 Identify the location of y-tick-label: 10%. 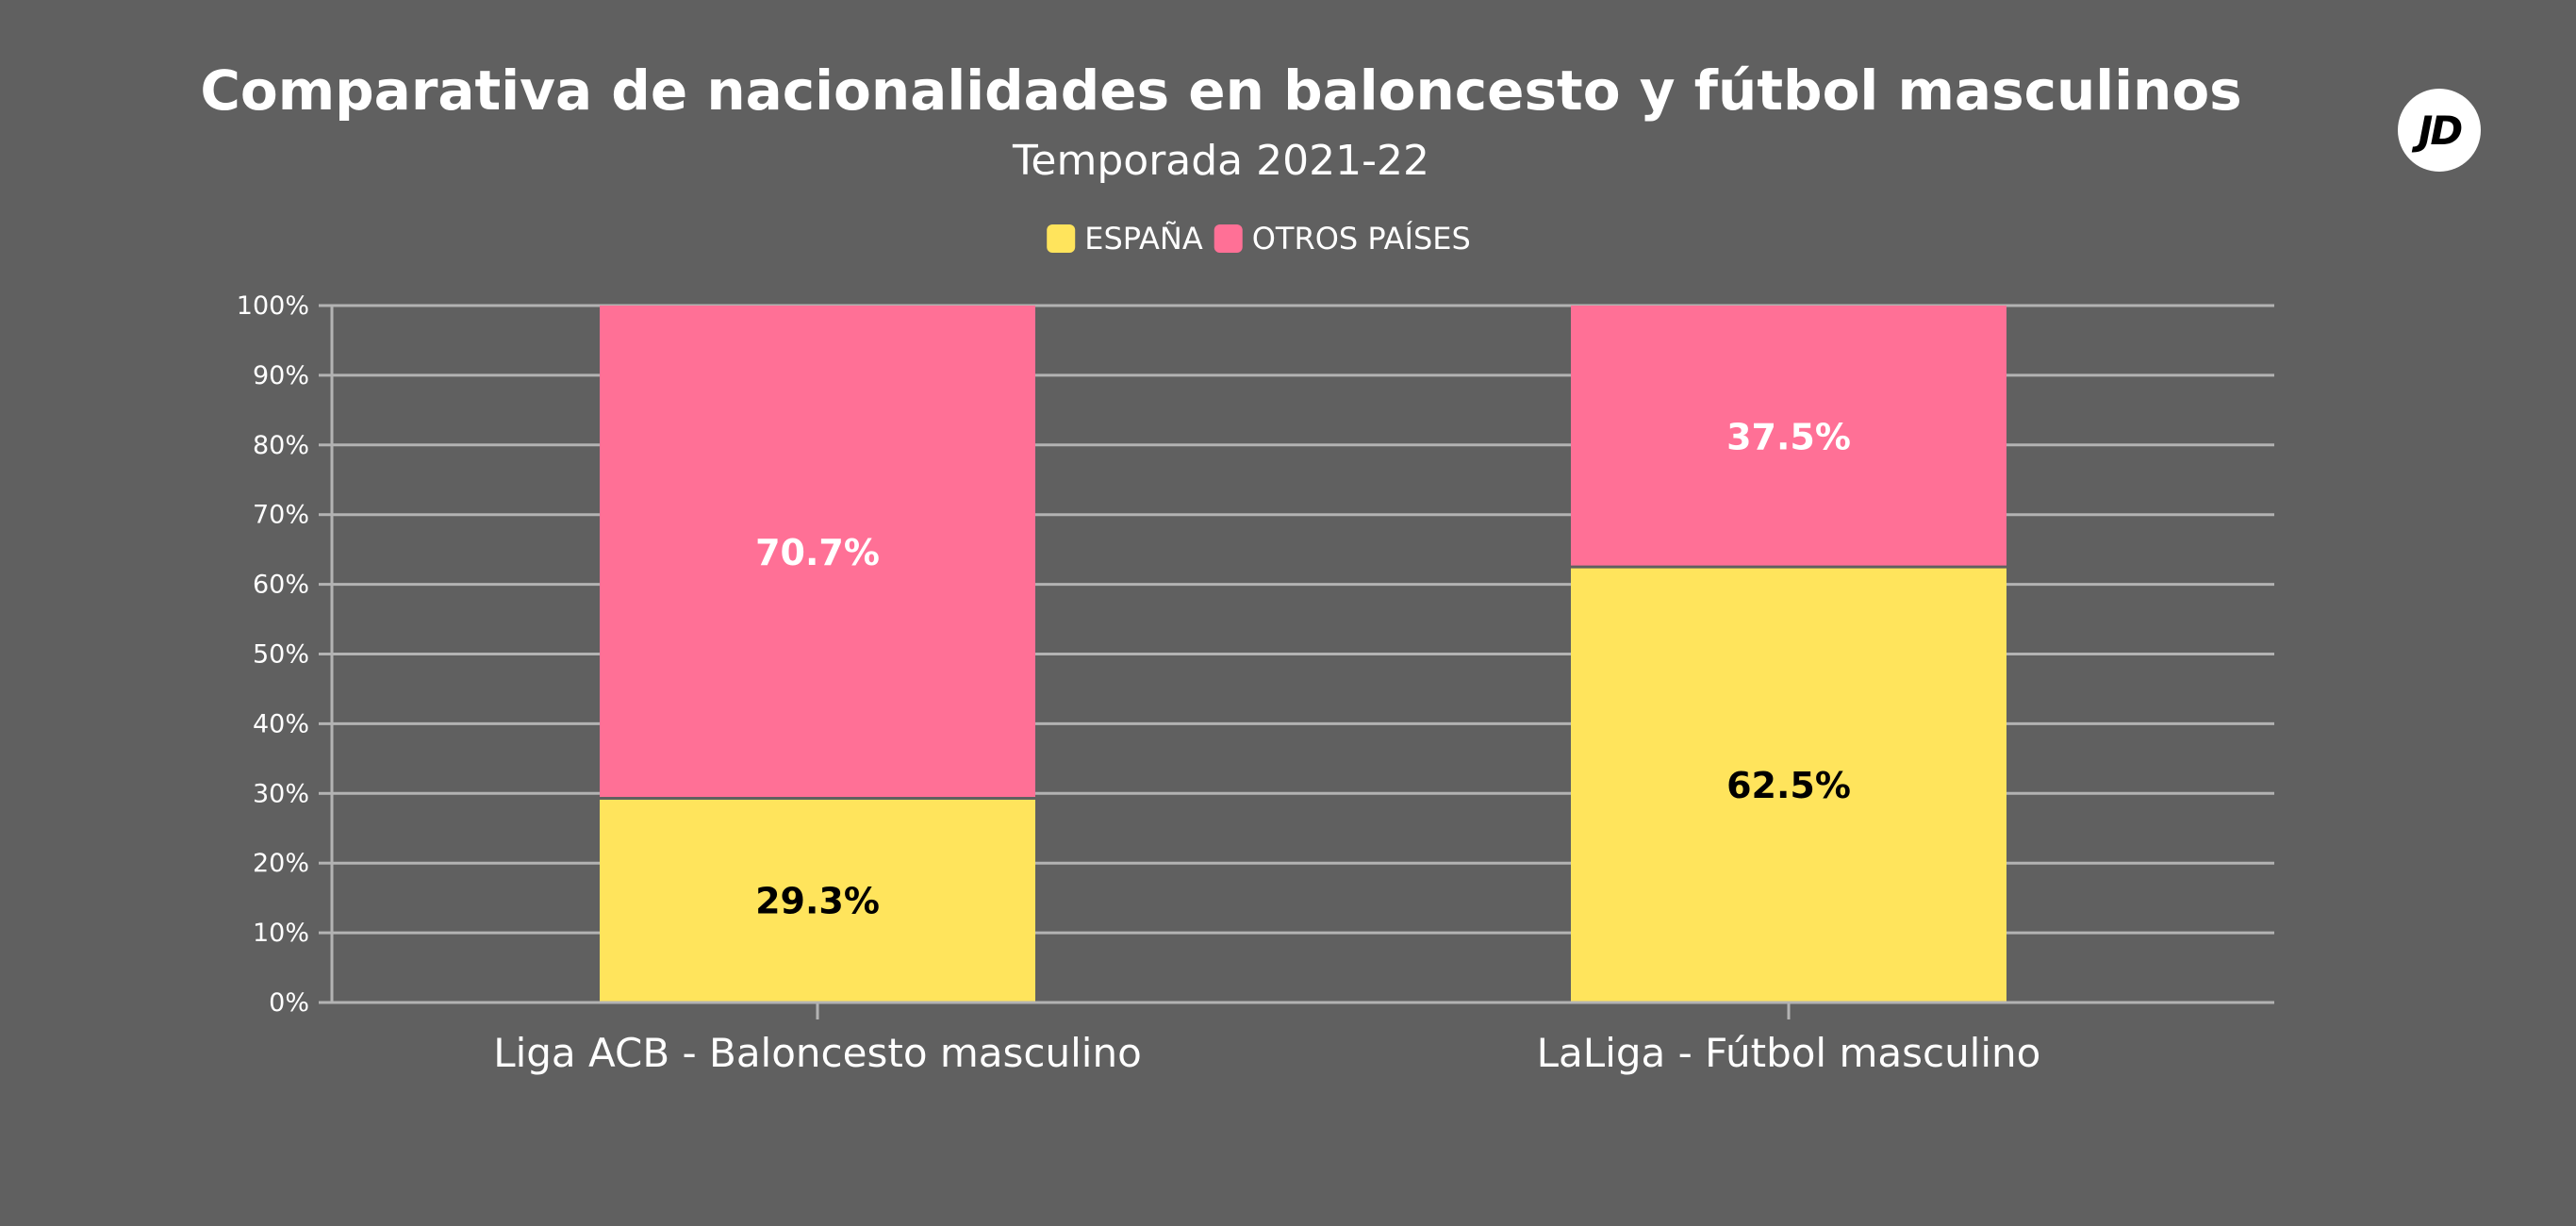
(281, 933).